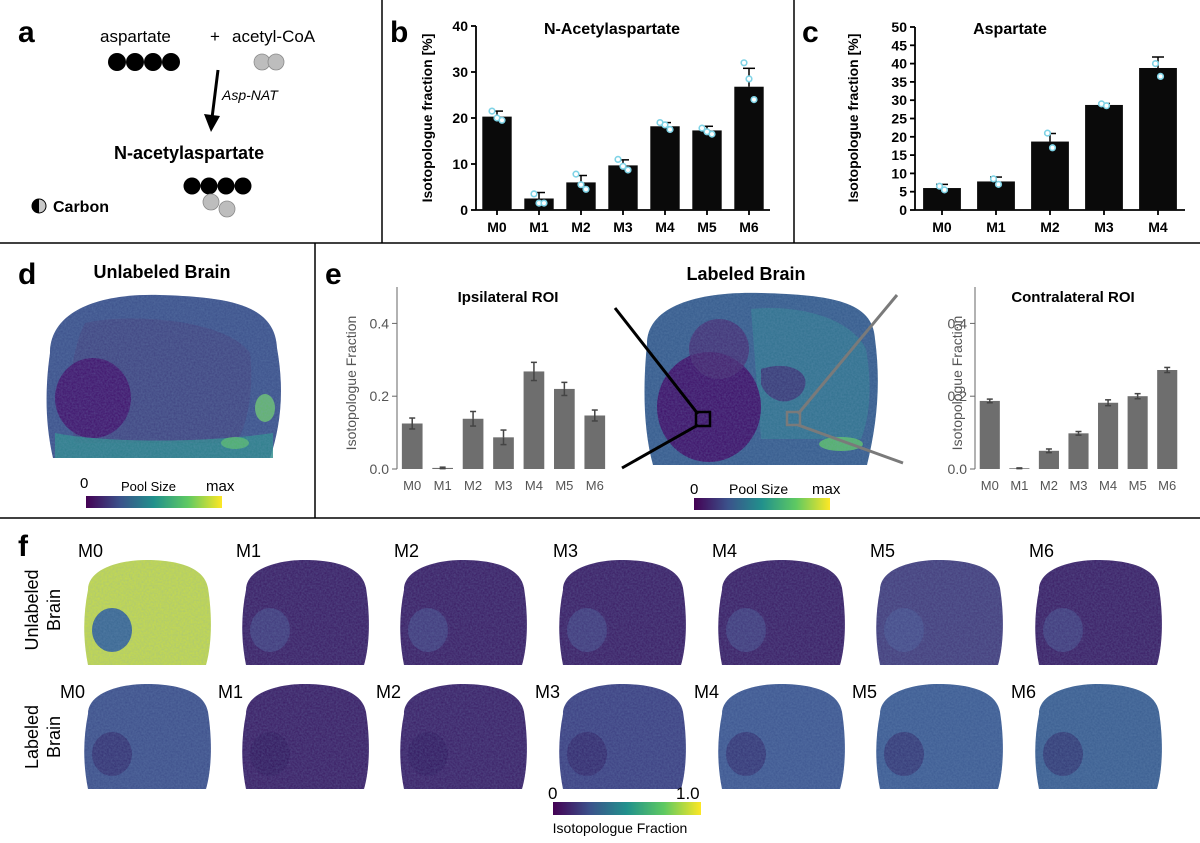 The width and height of the screenshot is (1200, 843). What do you see at coordinates (899, 45) in the screenshot?
I see `y-tick-label: 45` at bounding box center [899, 45].